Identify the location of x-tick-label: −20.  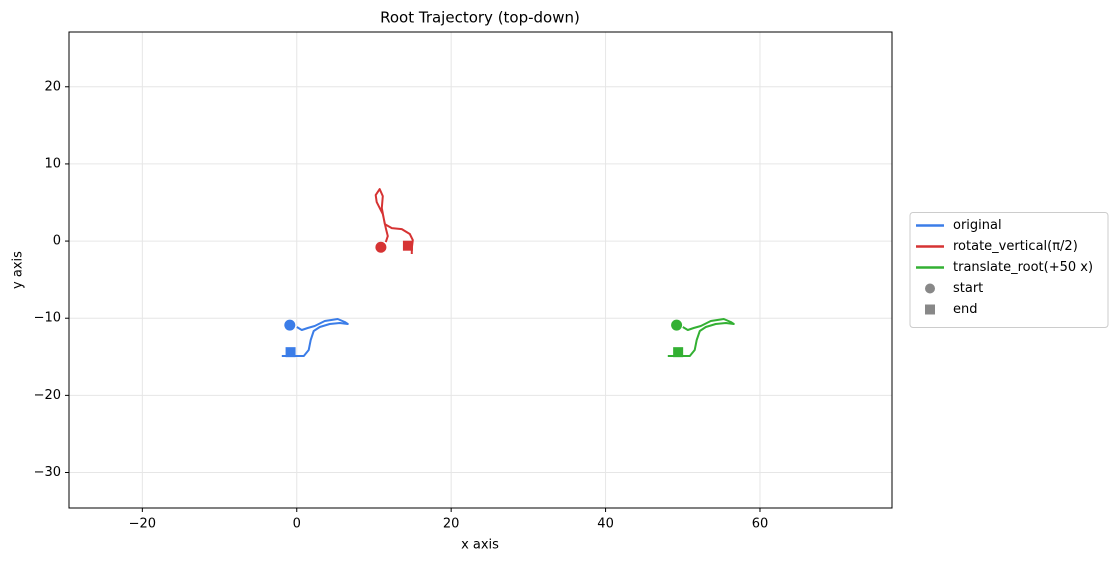
(142, 524).